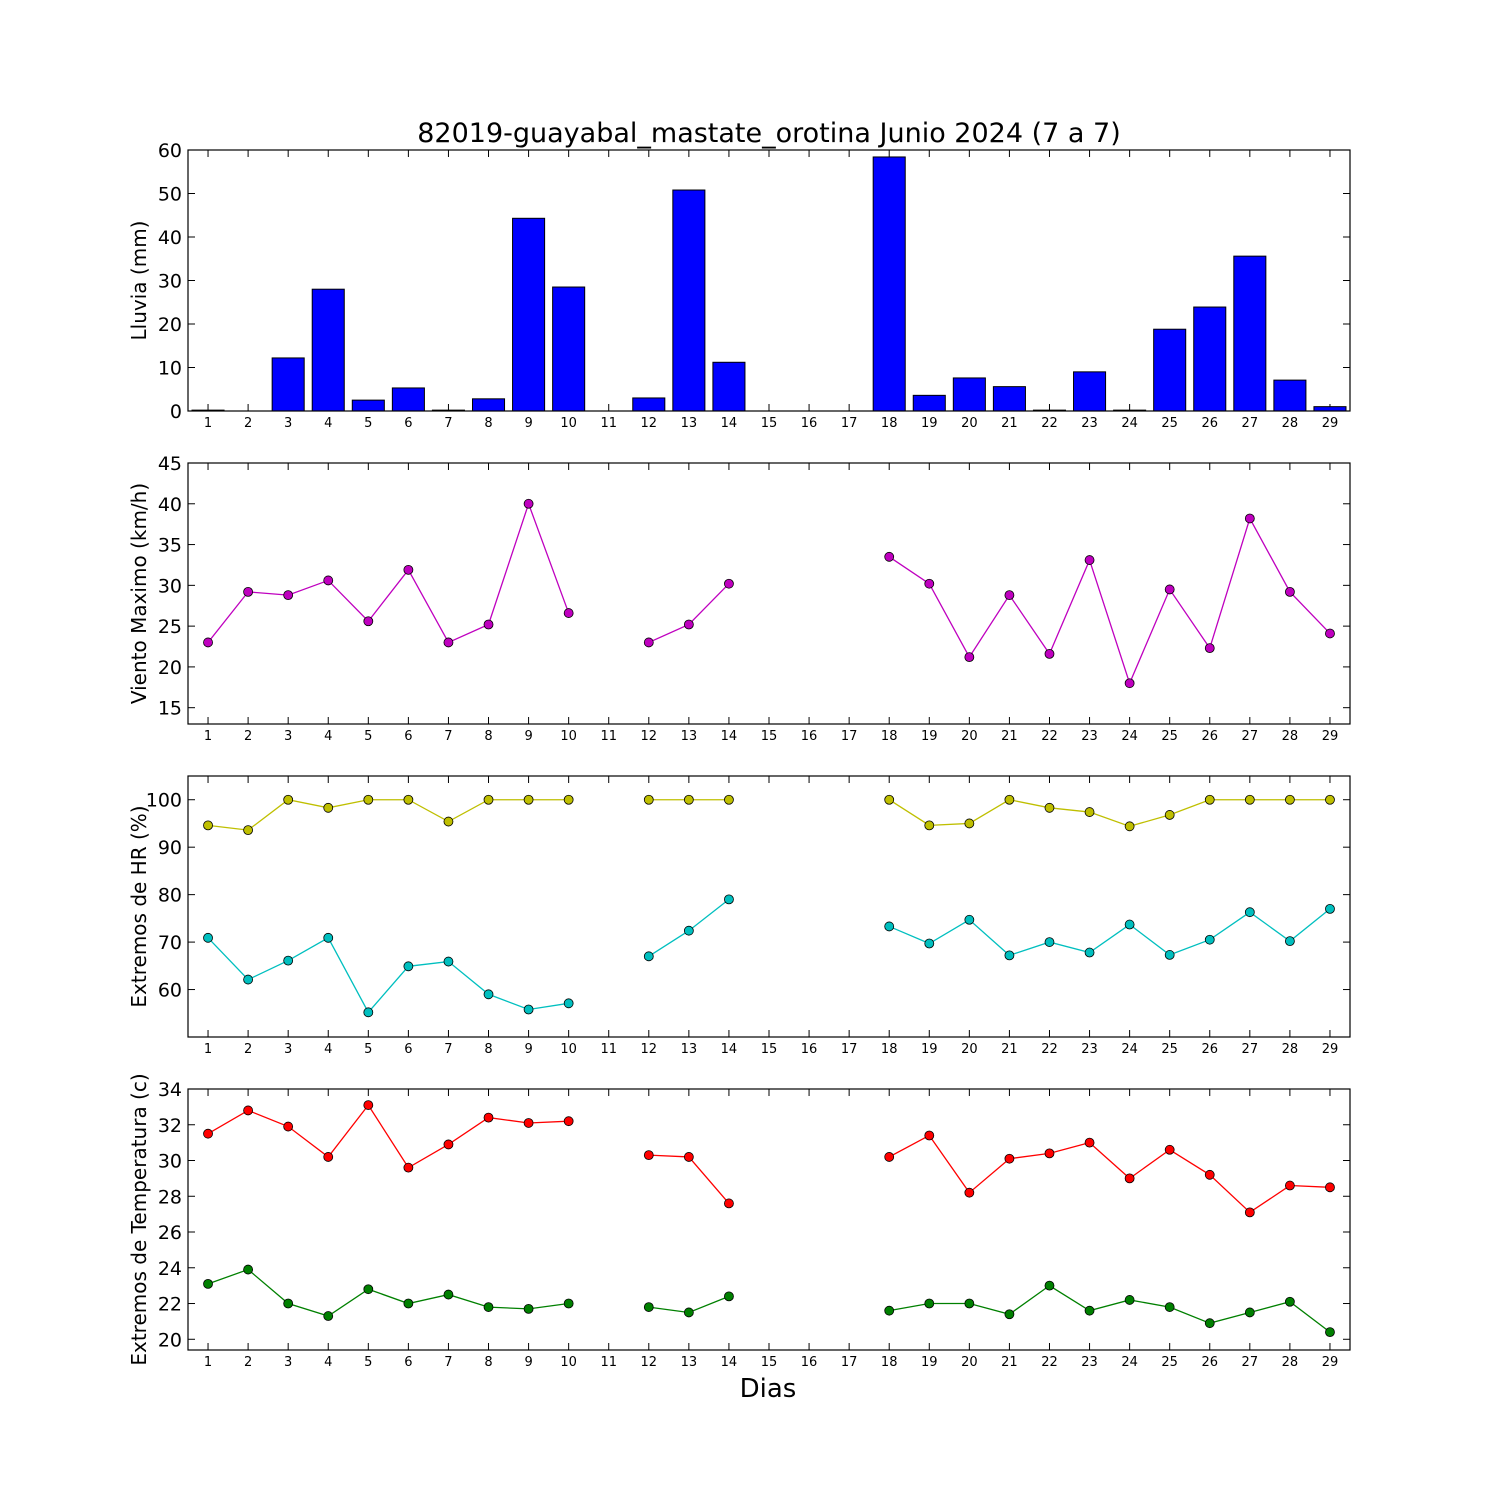  What do you see at coordinates (328, 736) in the screenshot?
I see `x-tick-label: 4` at bounding box center [328, 736].